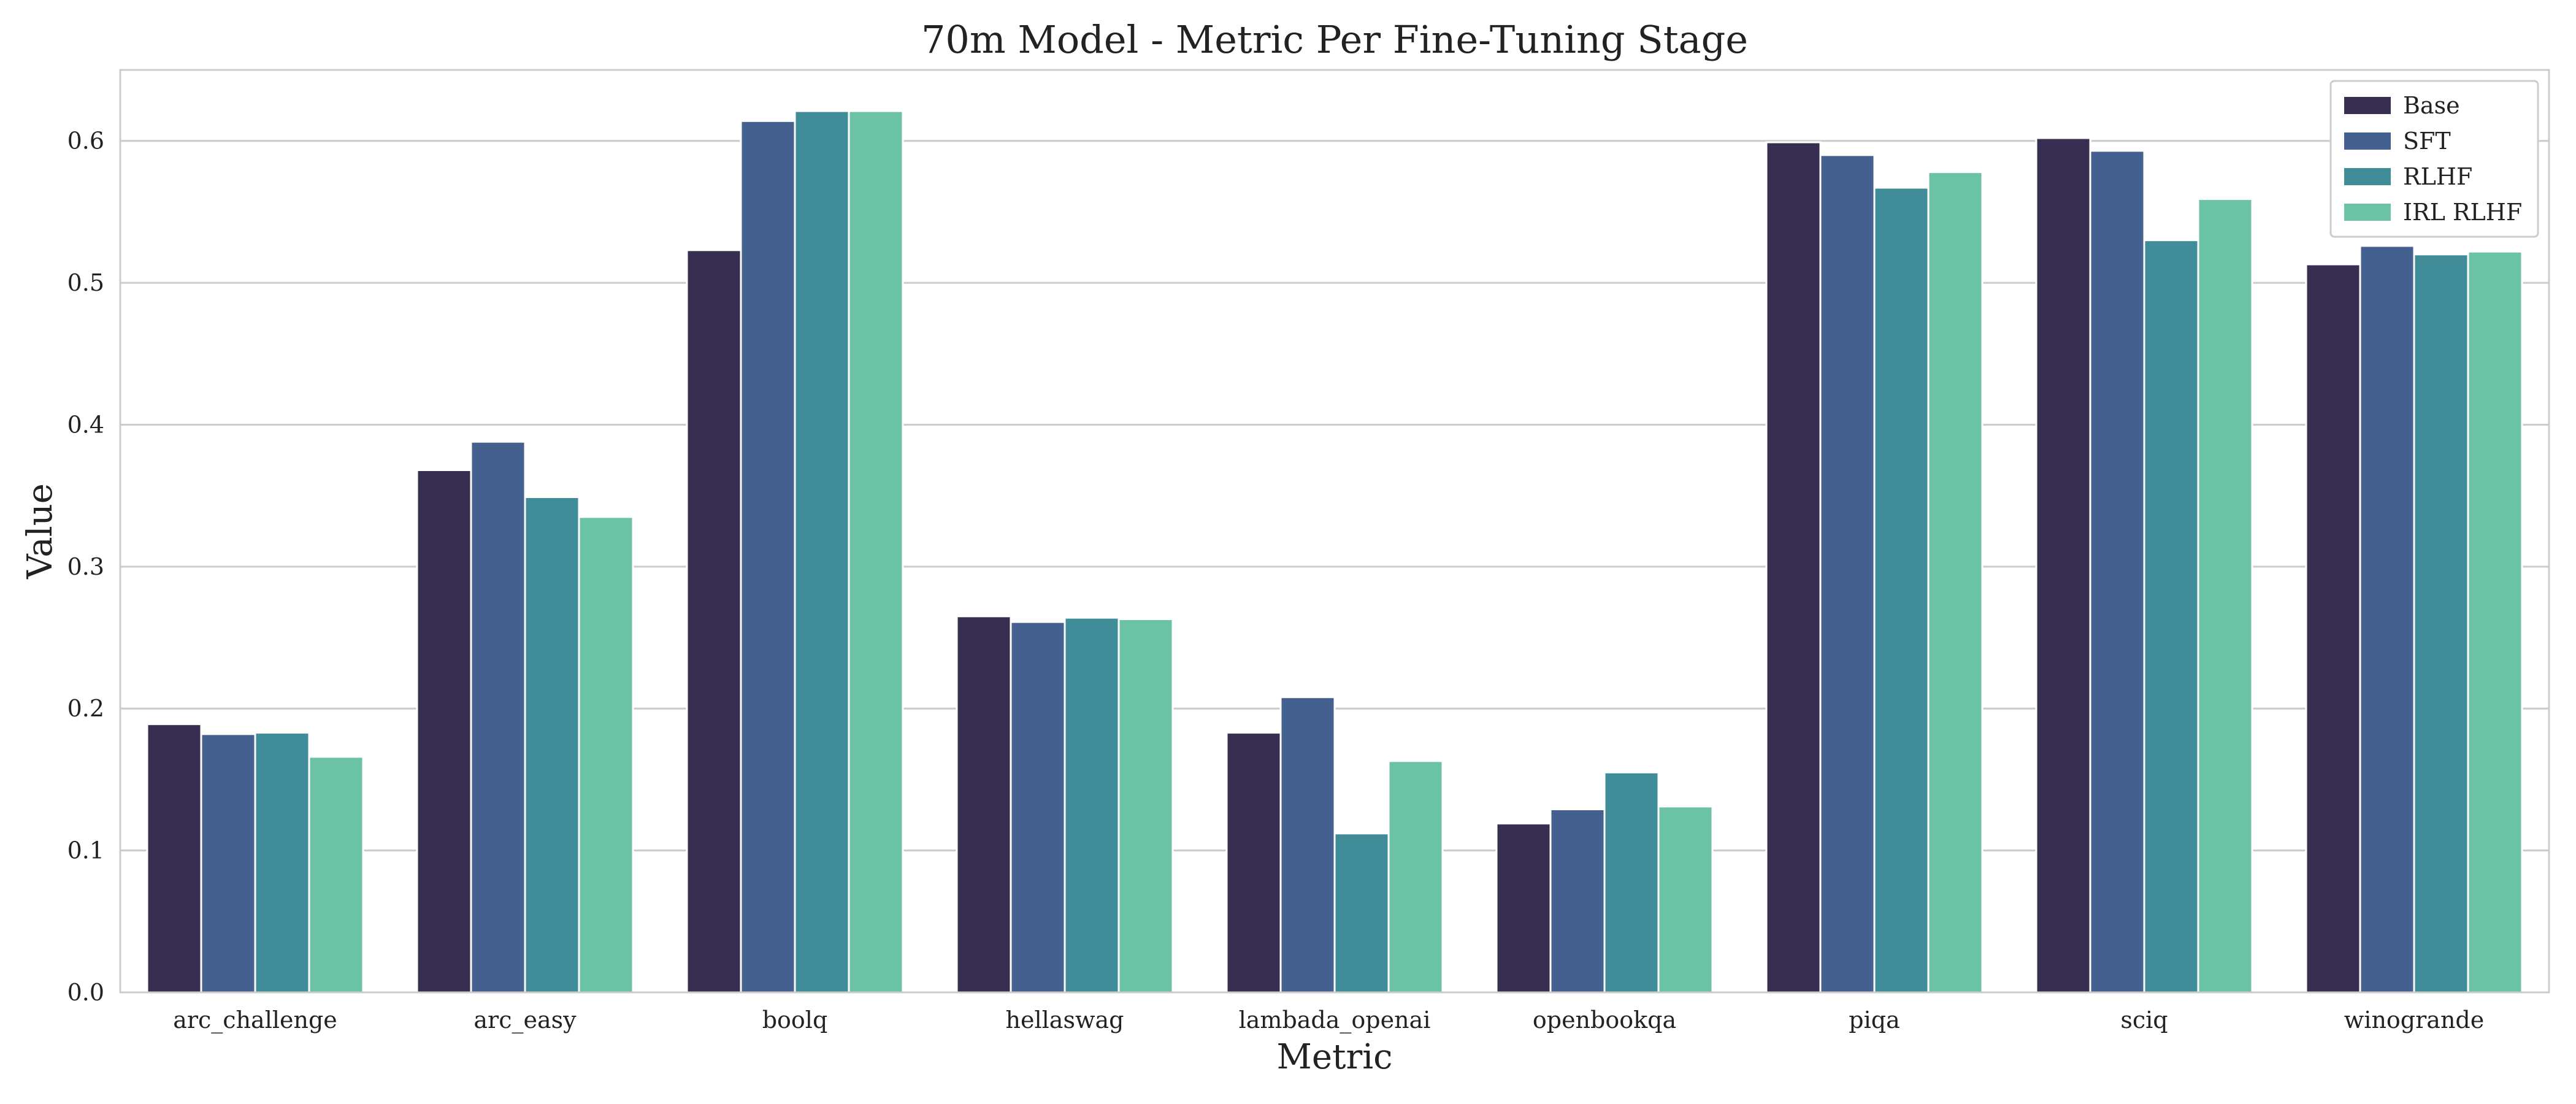 The height and width of the screenshot is (1104, 2576). What do you see at coordinates (552, 745) in the screenshot?
I see `bar-arc-easy-rlhf` at bounding box center [552, 745].